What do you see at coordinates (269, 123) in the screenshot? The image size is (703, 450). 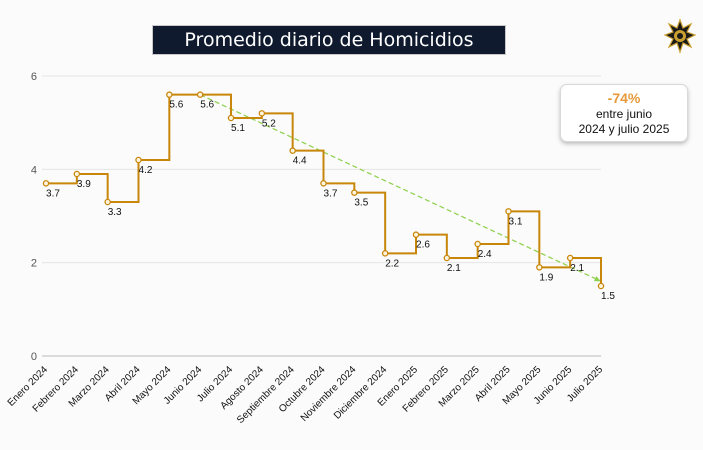 I see `data-label: 5.2` at bounding box center [269, 123].